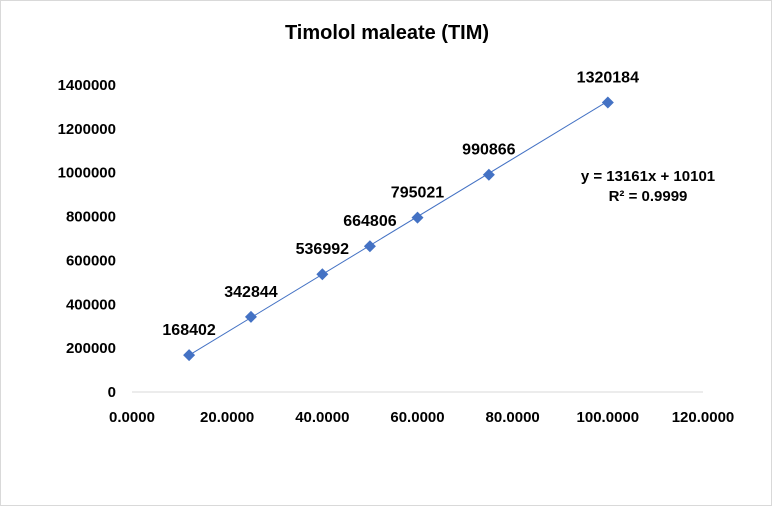 This screenshot has width=772, height=507. Describe the element at coordinates (488, 150) in the screenshot. I see `data-label: 990866` at that location.